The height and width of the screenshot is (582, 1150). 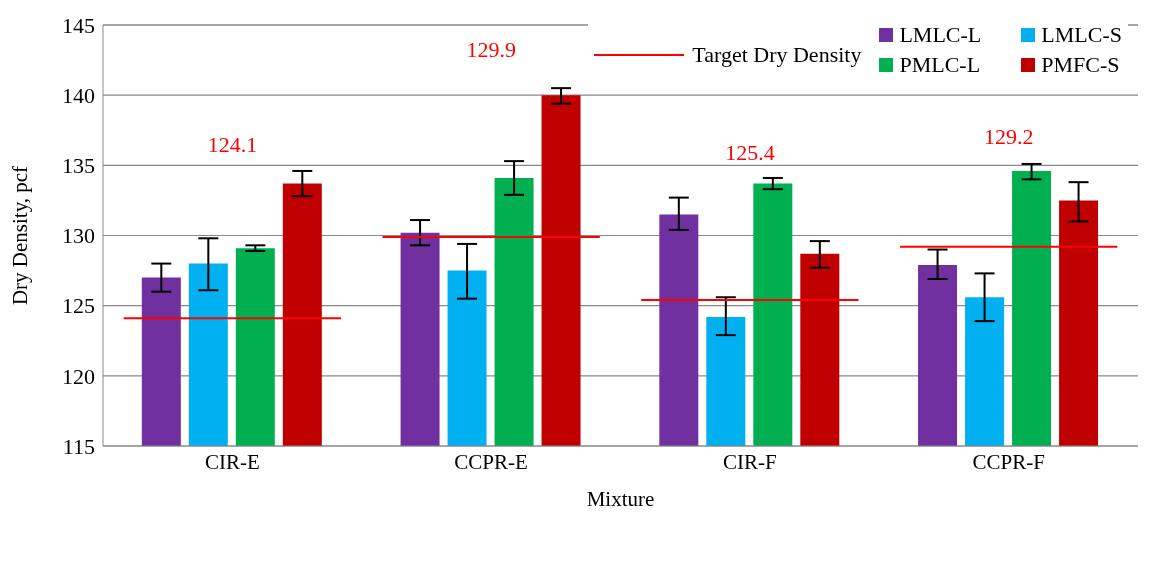 I want to click on legend-label: LMLC-S, so click(x=1081, y=35).